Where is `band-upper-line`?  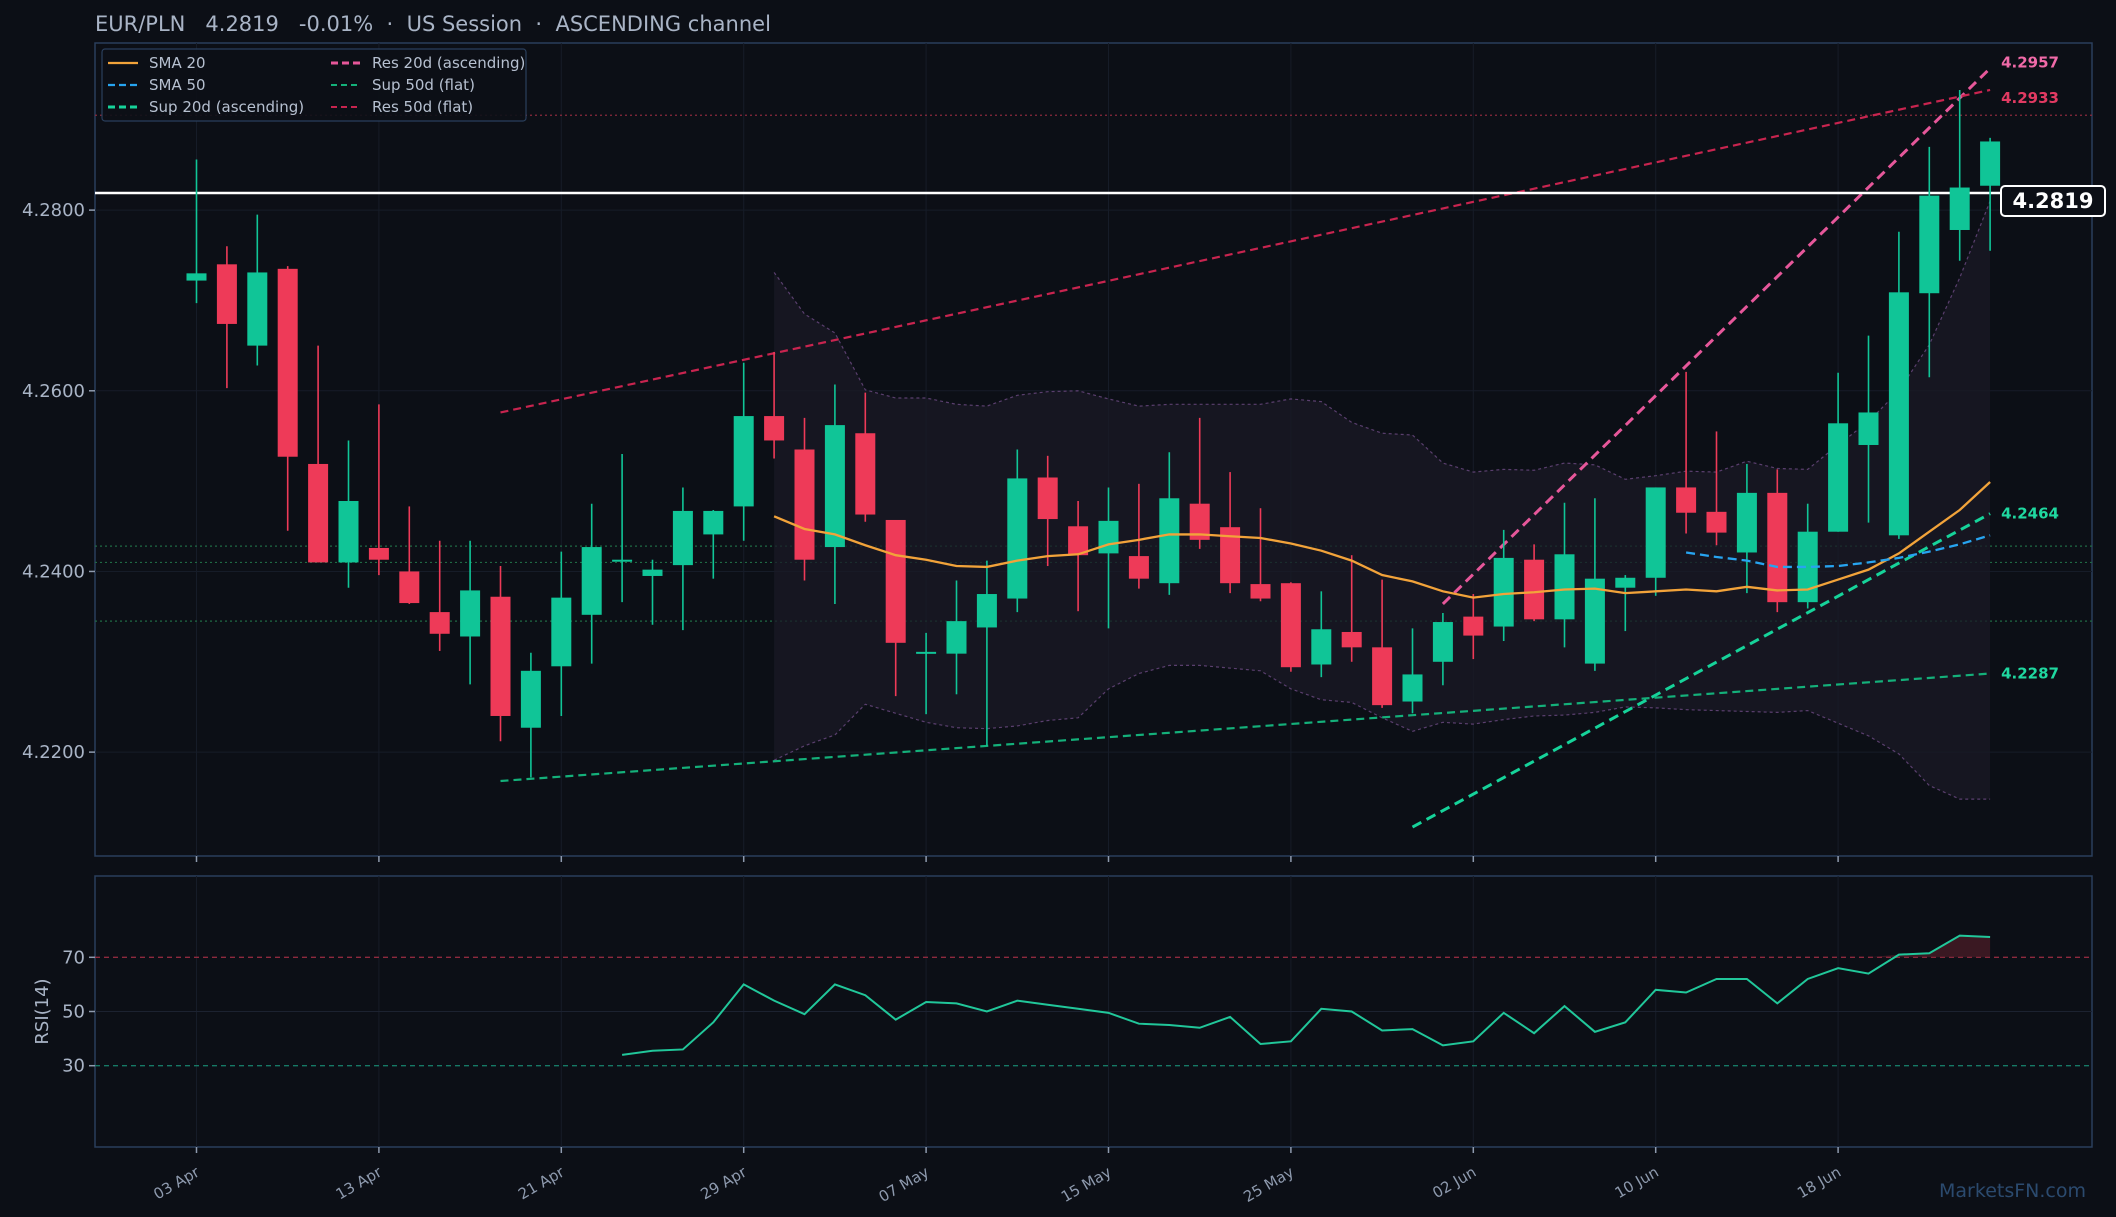 band-upper-line is located at coordinates (1382, 340).